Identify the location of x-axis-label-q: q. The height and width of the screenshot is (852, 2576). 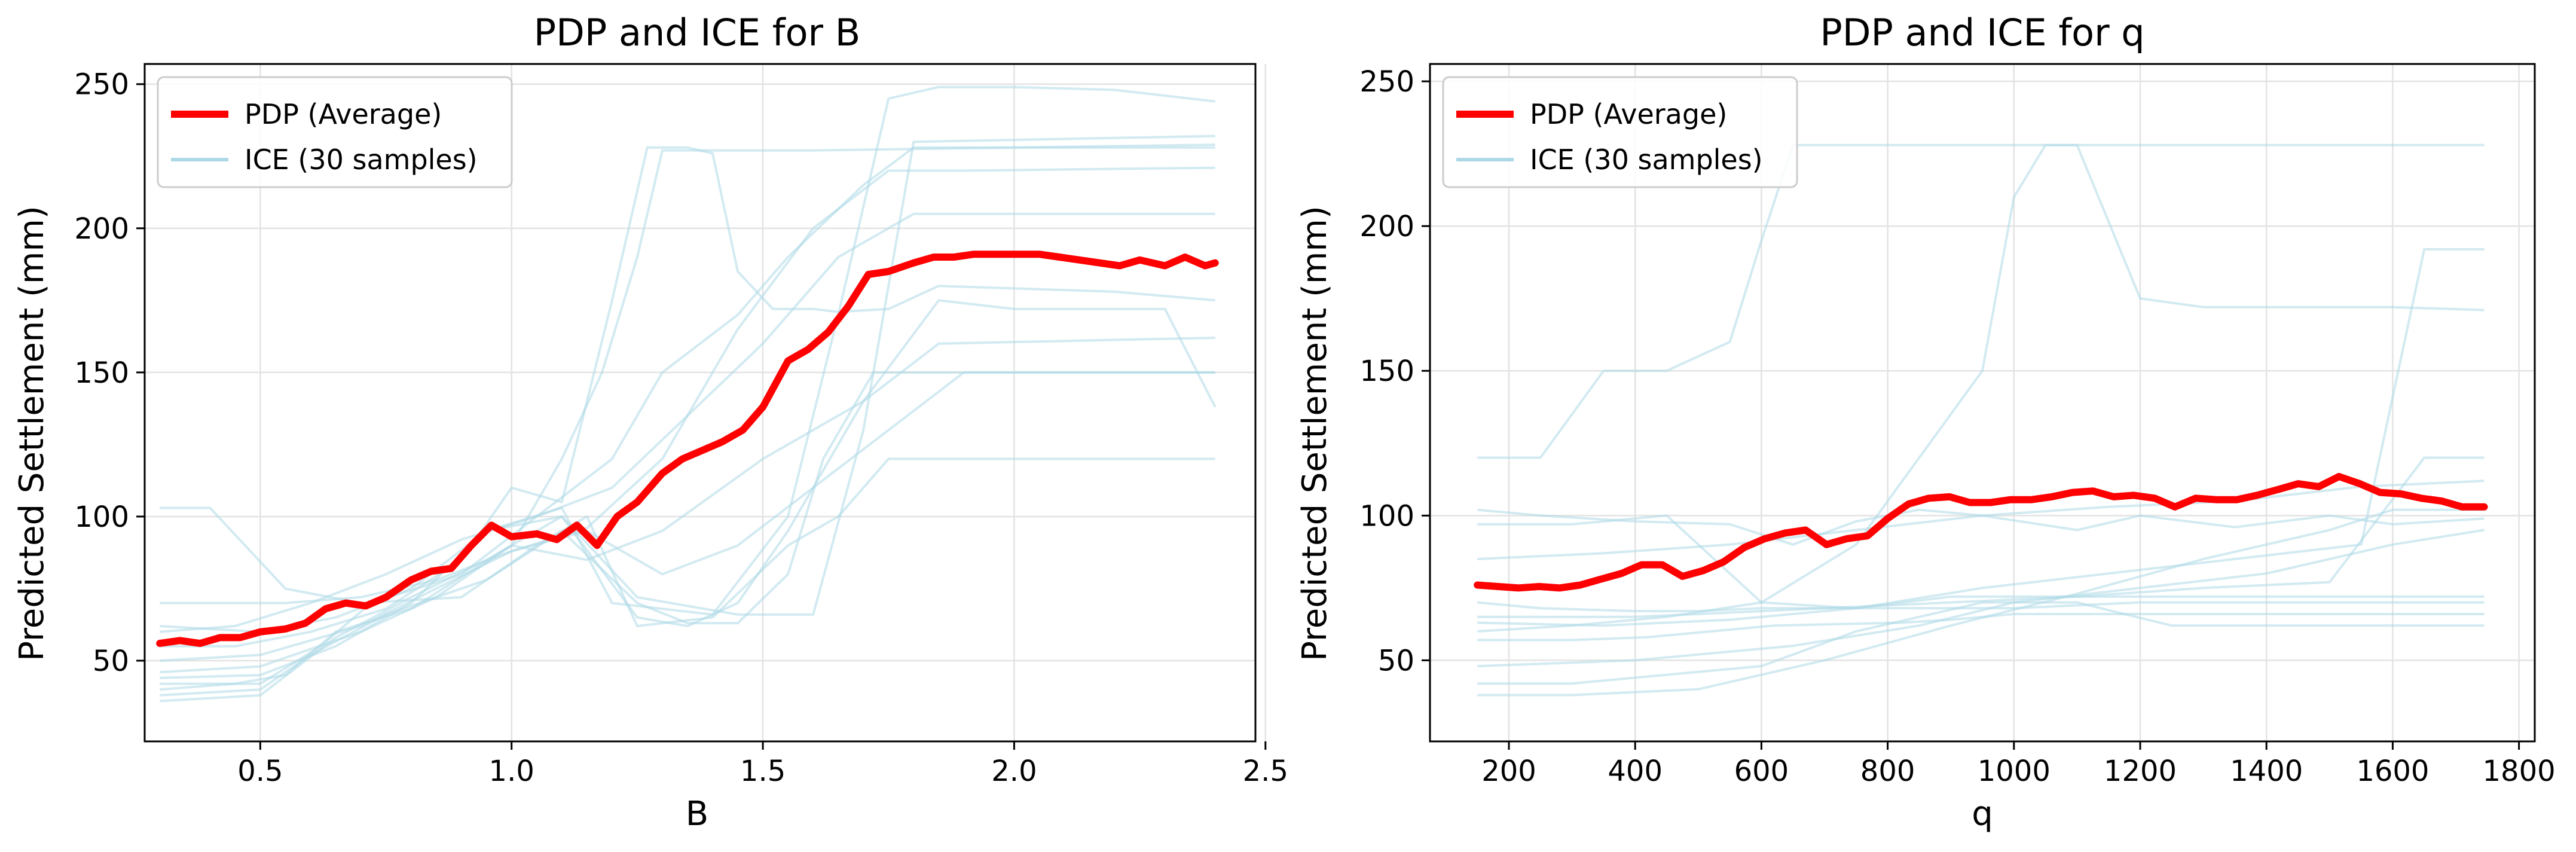
(1982, 814).